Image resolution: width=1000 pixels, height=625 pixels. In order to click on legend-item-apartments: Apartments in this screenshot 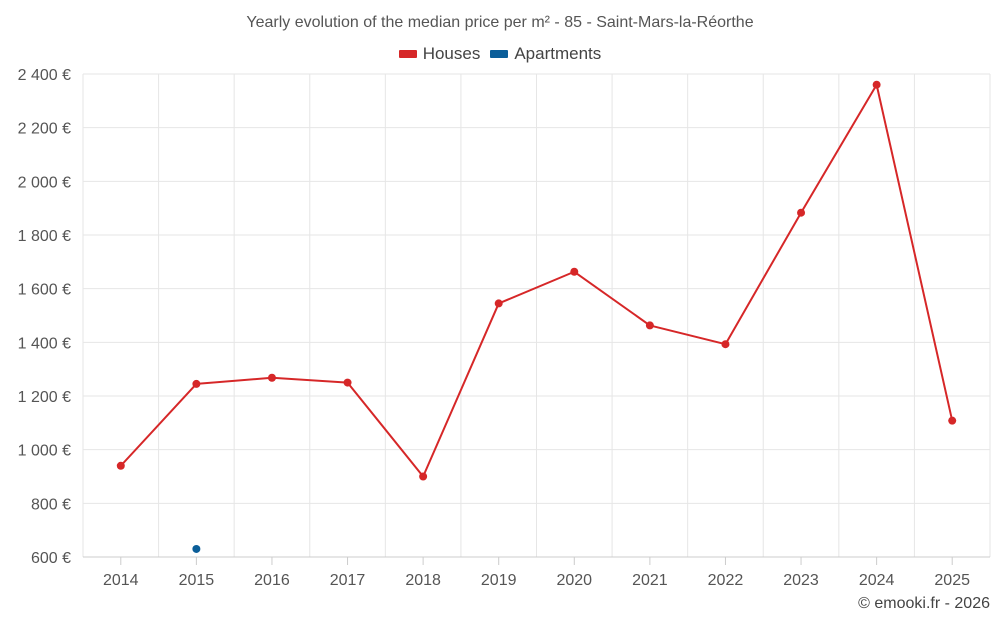, I will do `click(545, 54)`.